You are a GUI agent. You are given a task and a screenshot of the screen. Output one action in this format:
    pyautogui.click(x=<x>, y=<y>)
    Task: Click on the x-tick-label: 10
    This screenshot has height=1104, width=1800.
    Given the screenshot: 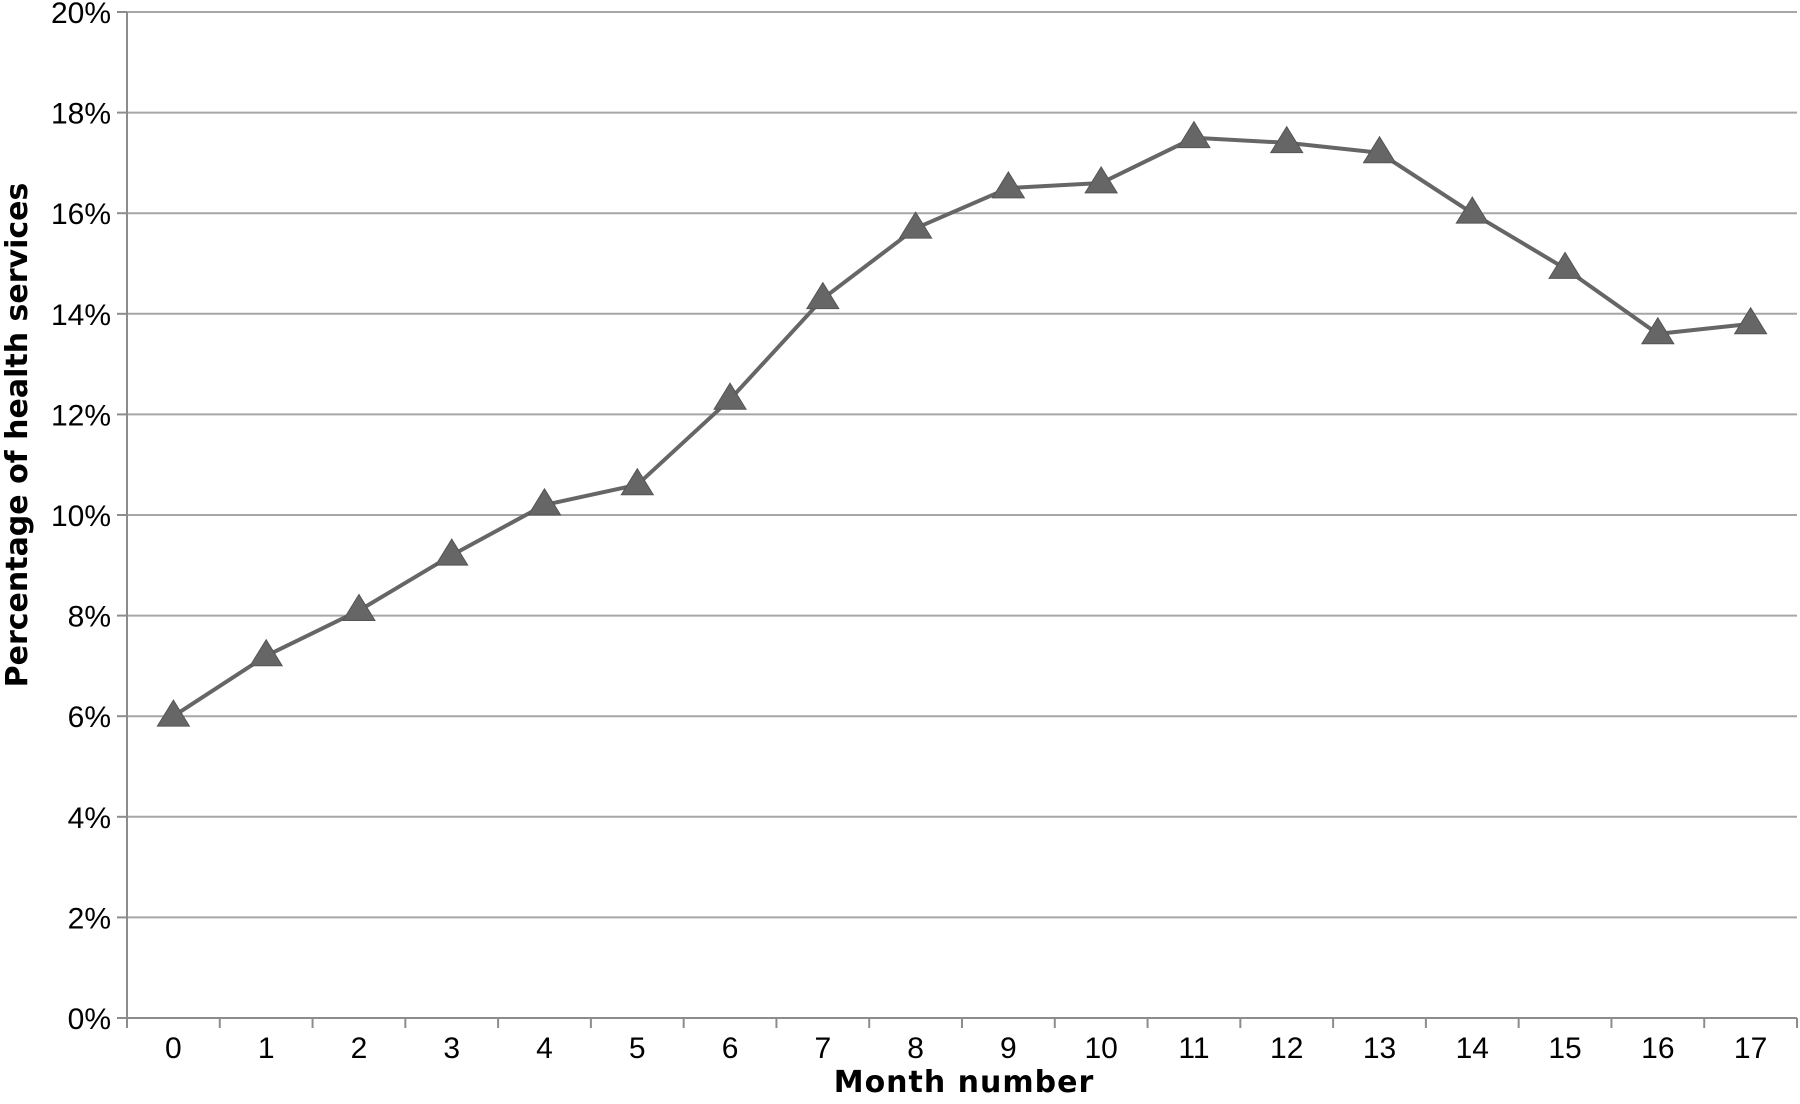 What is the action you would take?
    pyautogui.click(x=1100, y=1048)
    